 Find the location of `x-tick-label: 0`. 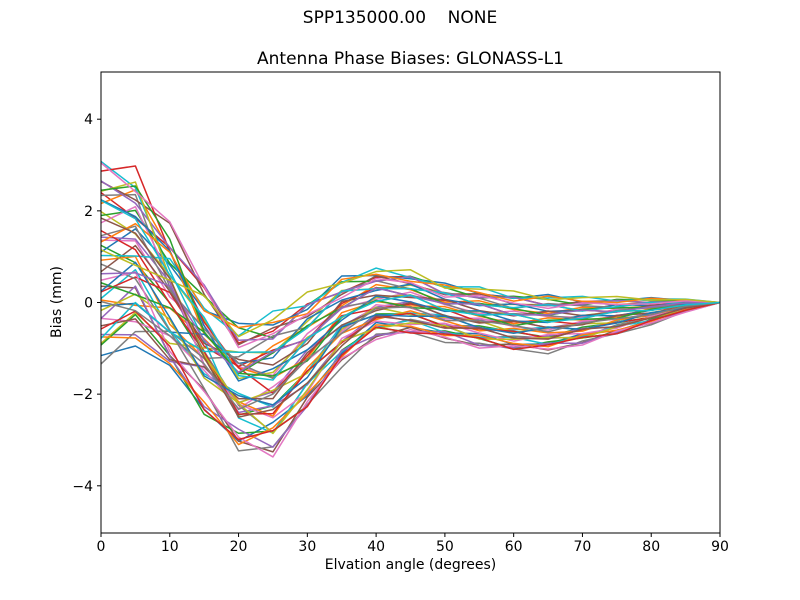

x-tick-label: 0 is located at coordinates (101, 547).